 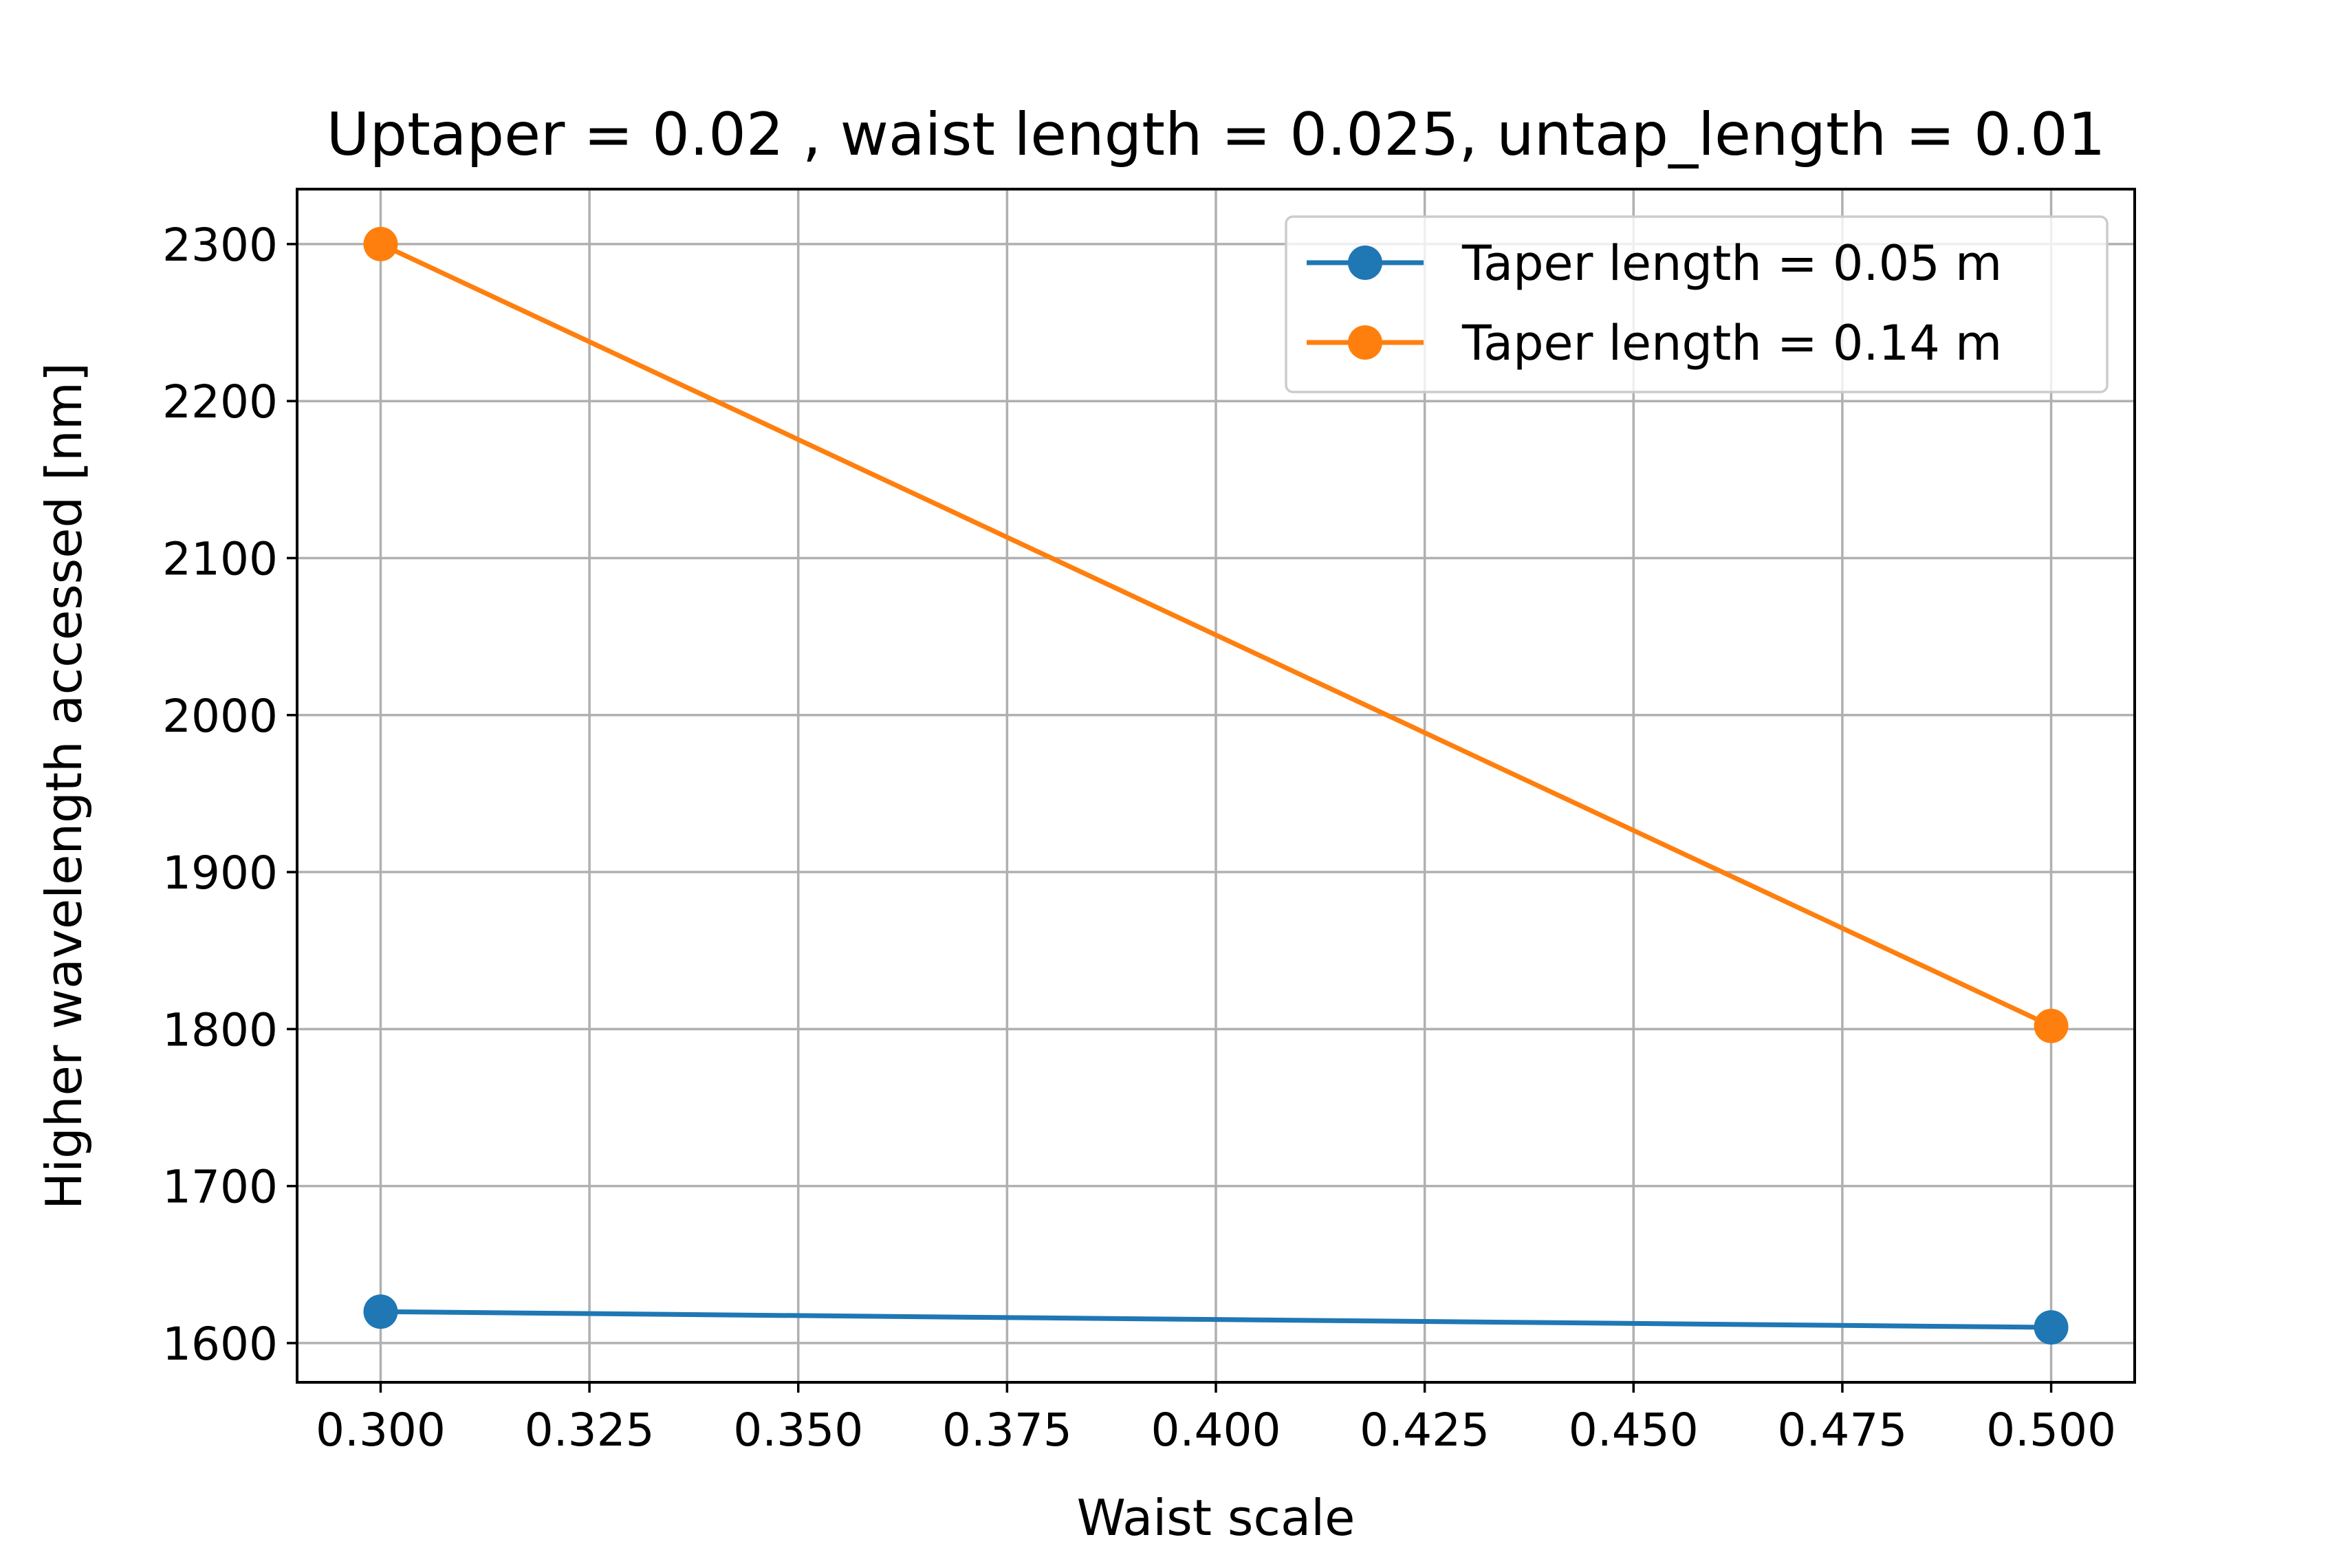 I want to click on y-tick-label: 1800, so click(x=220, y=1029).